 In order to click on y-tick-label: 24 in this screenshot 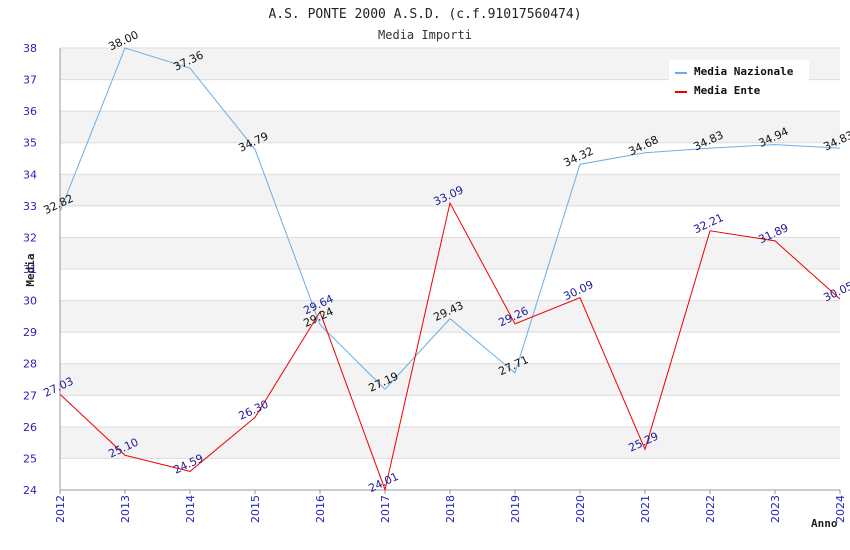, I will do `click(30, 490)`.